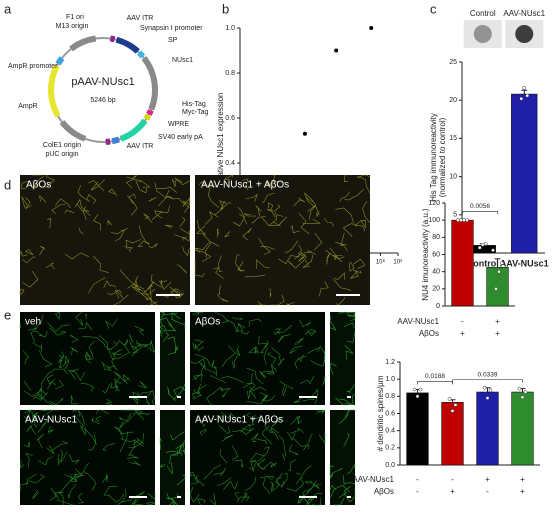  What do you see at coordinates (398, 262) in the screenshot?
I see `x-tick-label: 10⁹` at bounding box center [398, 262].